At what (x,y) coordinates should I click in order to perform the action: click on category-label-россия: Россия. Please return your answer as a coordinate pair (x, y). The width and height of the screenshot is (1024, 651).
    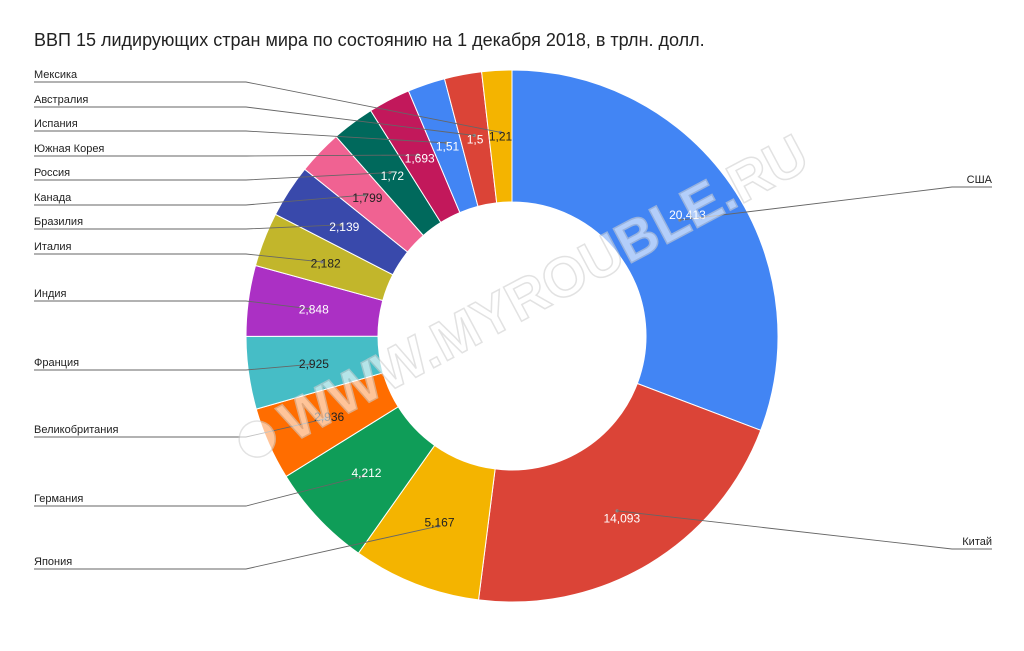
    Looking at the image, I should click on (52, 173).